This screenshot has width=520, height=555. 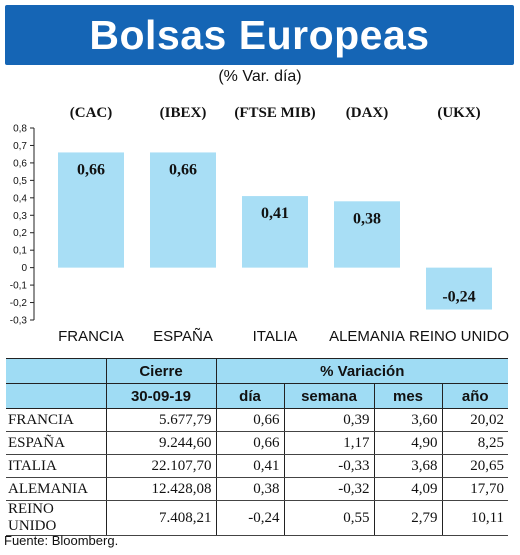 What do you see at coordinates (250, 518) in the screenshot?
I see `table-cell-value: -0,24` at bounding box center [250, 518].